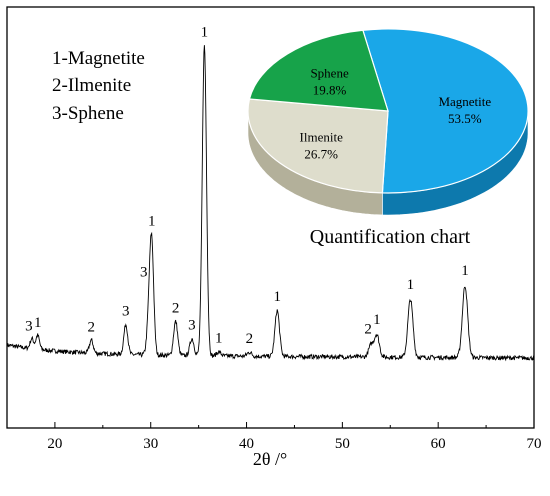 This screenshot has height=496, width=550. Describe the element at coordinates (329, 73) in the screenshot. I see `pie-label-name: Sphene` at that location.